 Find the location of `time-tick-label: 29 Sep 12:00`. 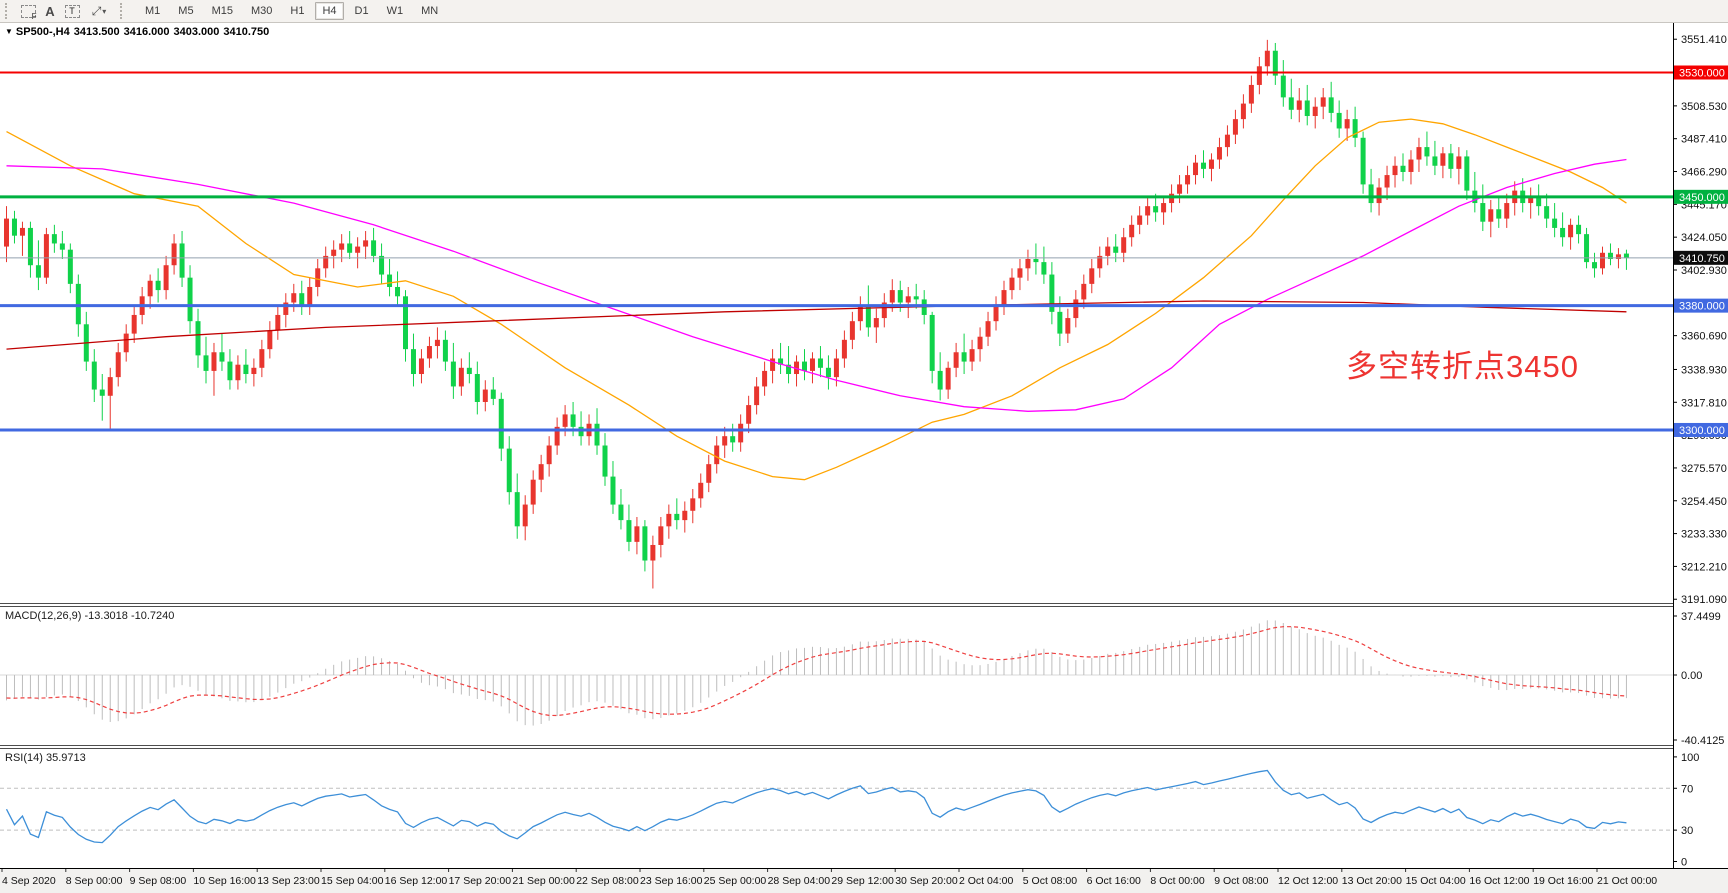

time-tick-label: 29 Sep 12:00 is located at coordinates (862, 881).